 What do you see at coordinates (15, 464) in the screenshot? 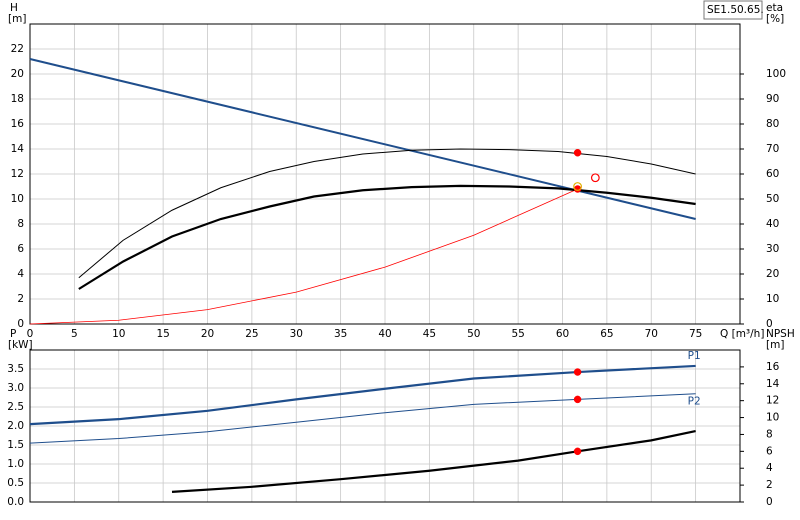
I see `y-tick-label: 1.0` at bounding box center [15, 464].